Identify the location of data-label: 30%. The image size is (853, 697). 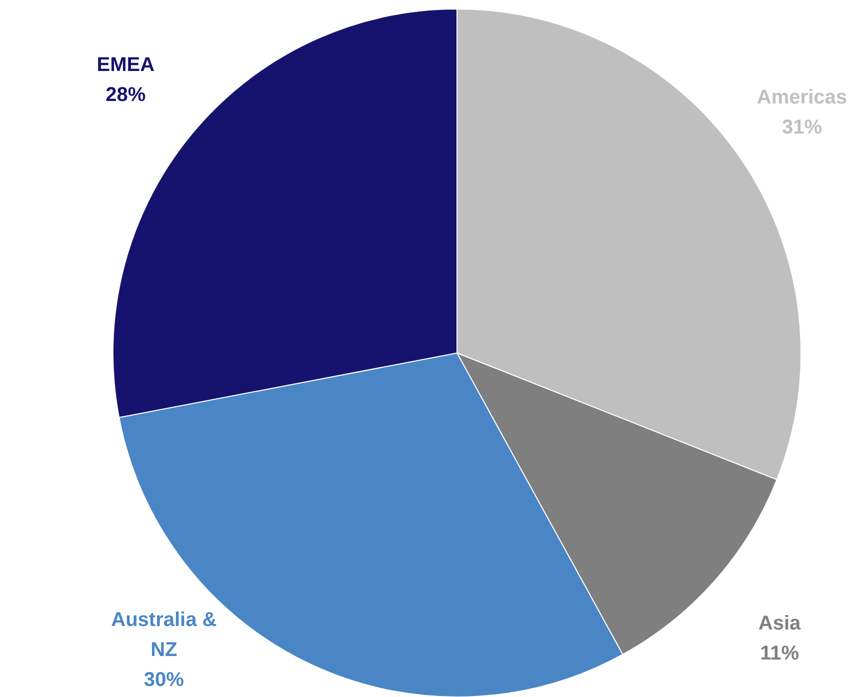
(164, 680).